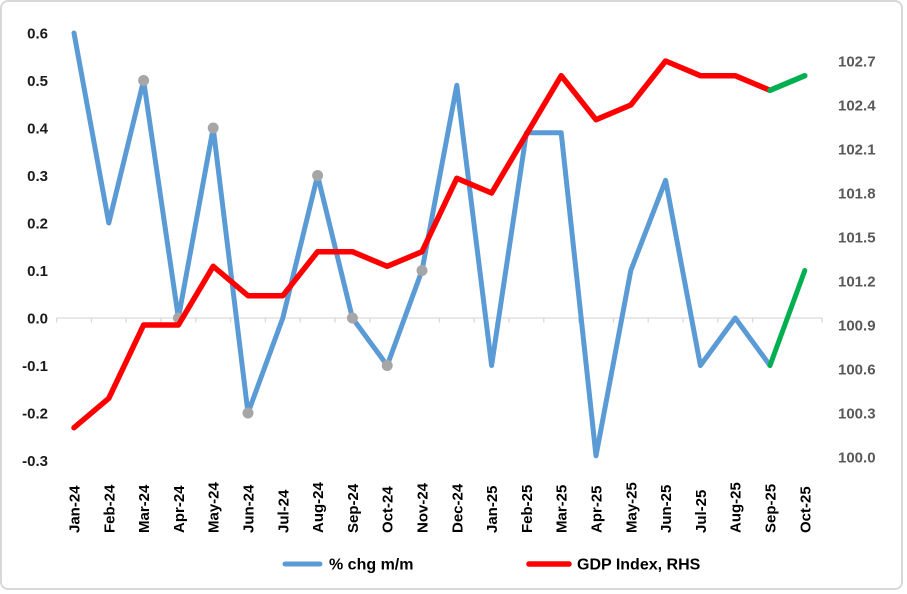 This screenshot has width=907, height=594. Describe the element at coordinates (249, 508) in the screenshot. I see `x-axis-label: Jun-24` at that location.